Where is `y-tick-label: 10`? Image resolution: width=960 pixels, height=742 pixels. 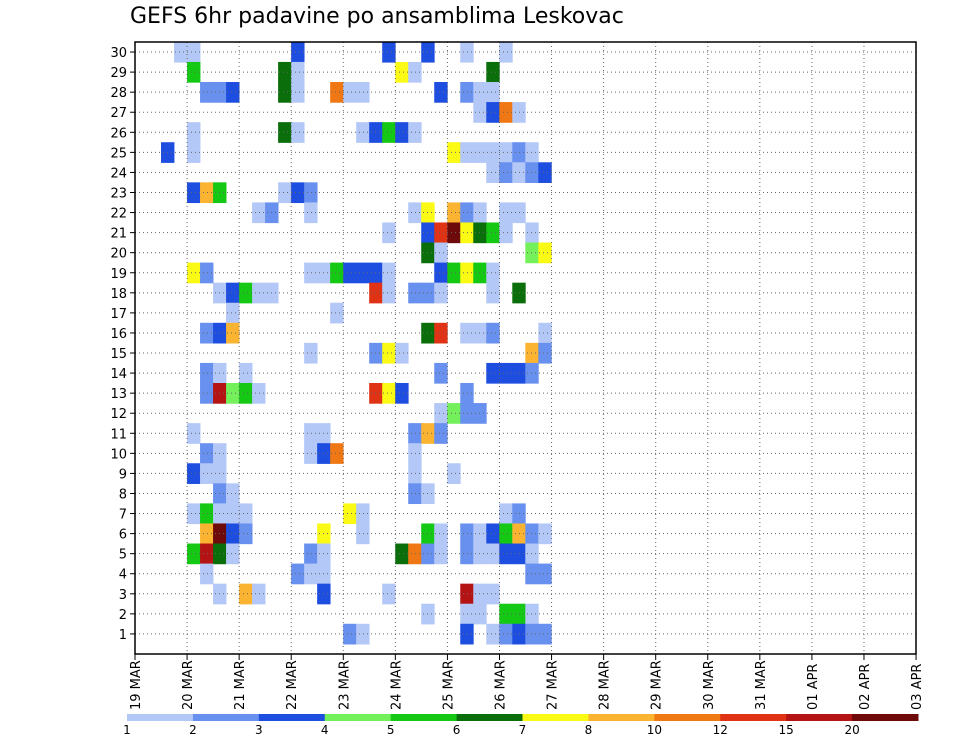
y-tick-label: 10 is located at coordinates (118, 454).